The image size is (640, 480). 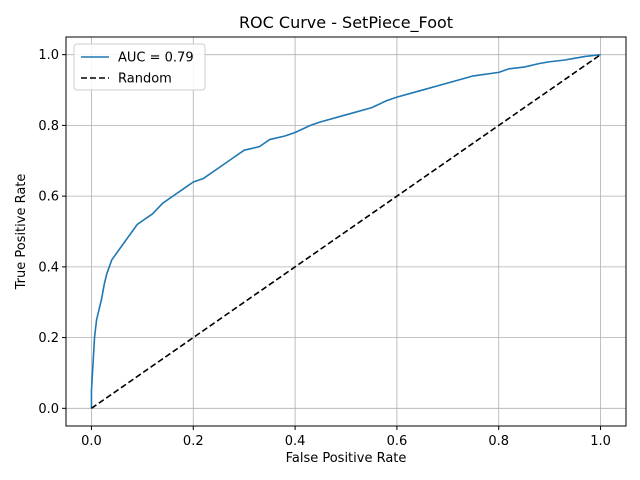 I want to click on legend-label: AUC = 0.79, so click(x=156, y=58).